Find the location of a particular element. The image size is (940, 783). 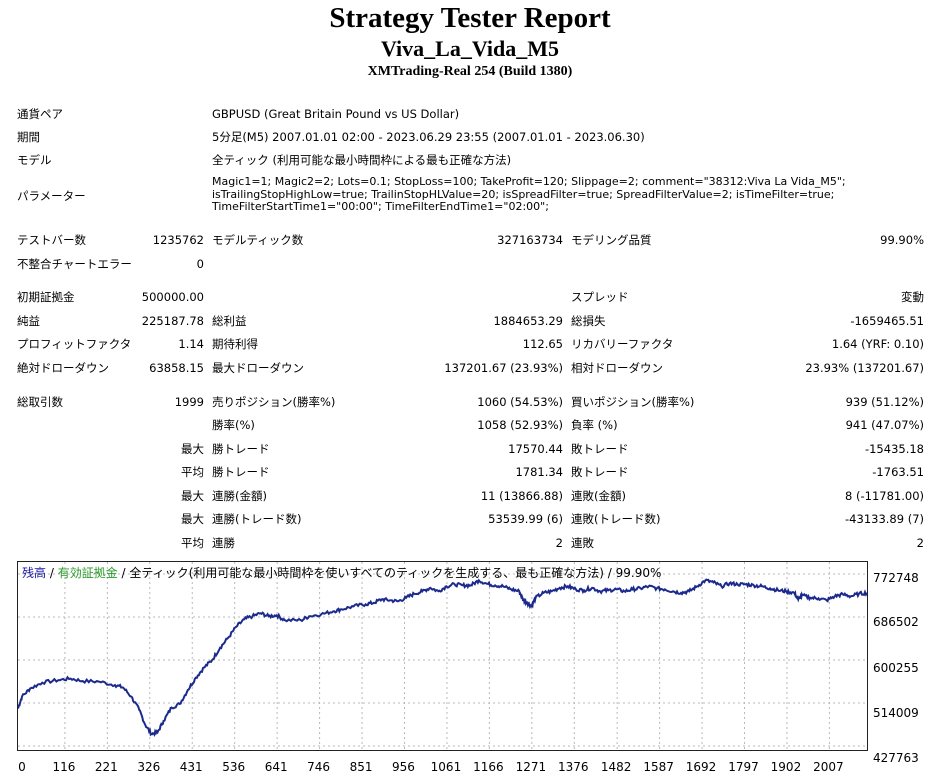

row-b-value: -15435.18 is located at coordinates (894, 449).